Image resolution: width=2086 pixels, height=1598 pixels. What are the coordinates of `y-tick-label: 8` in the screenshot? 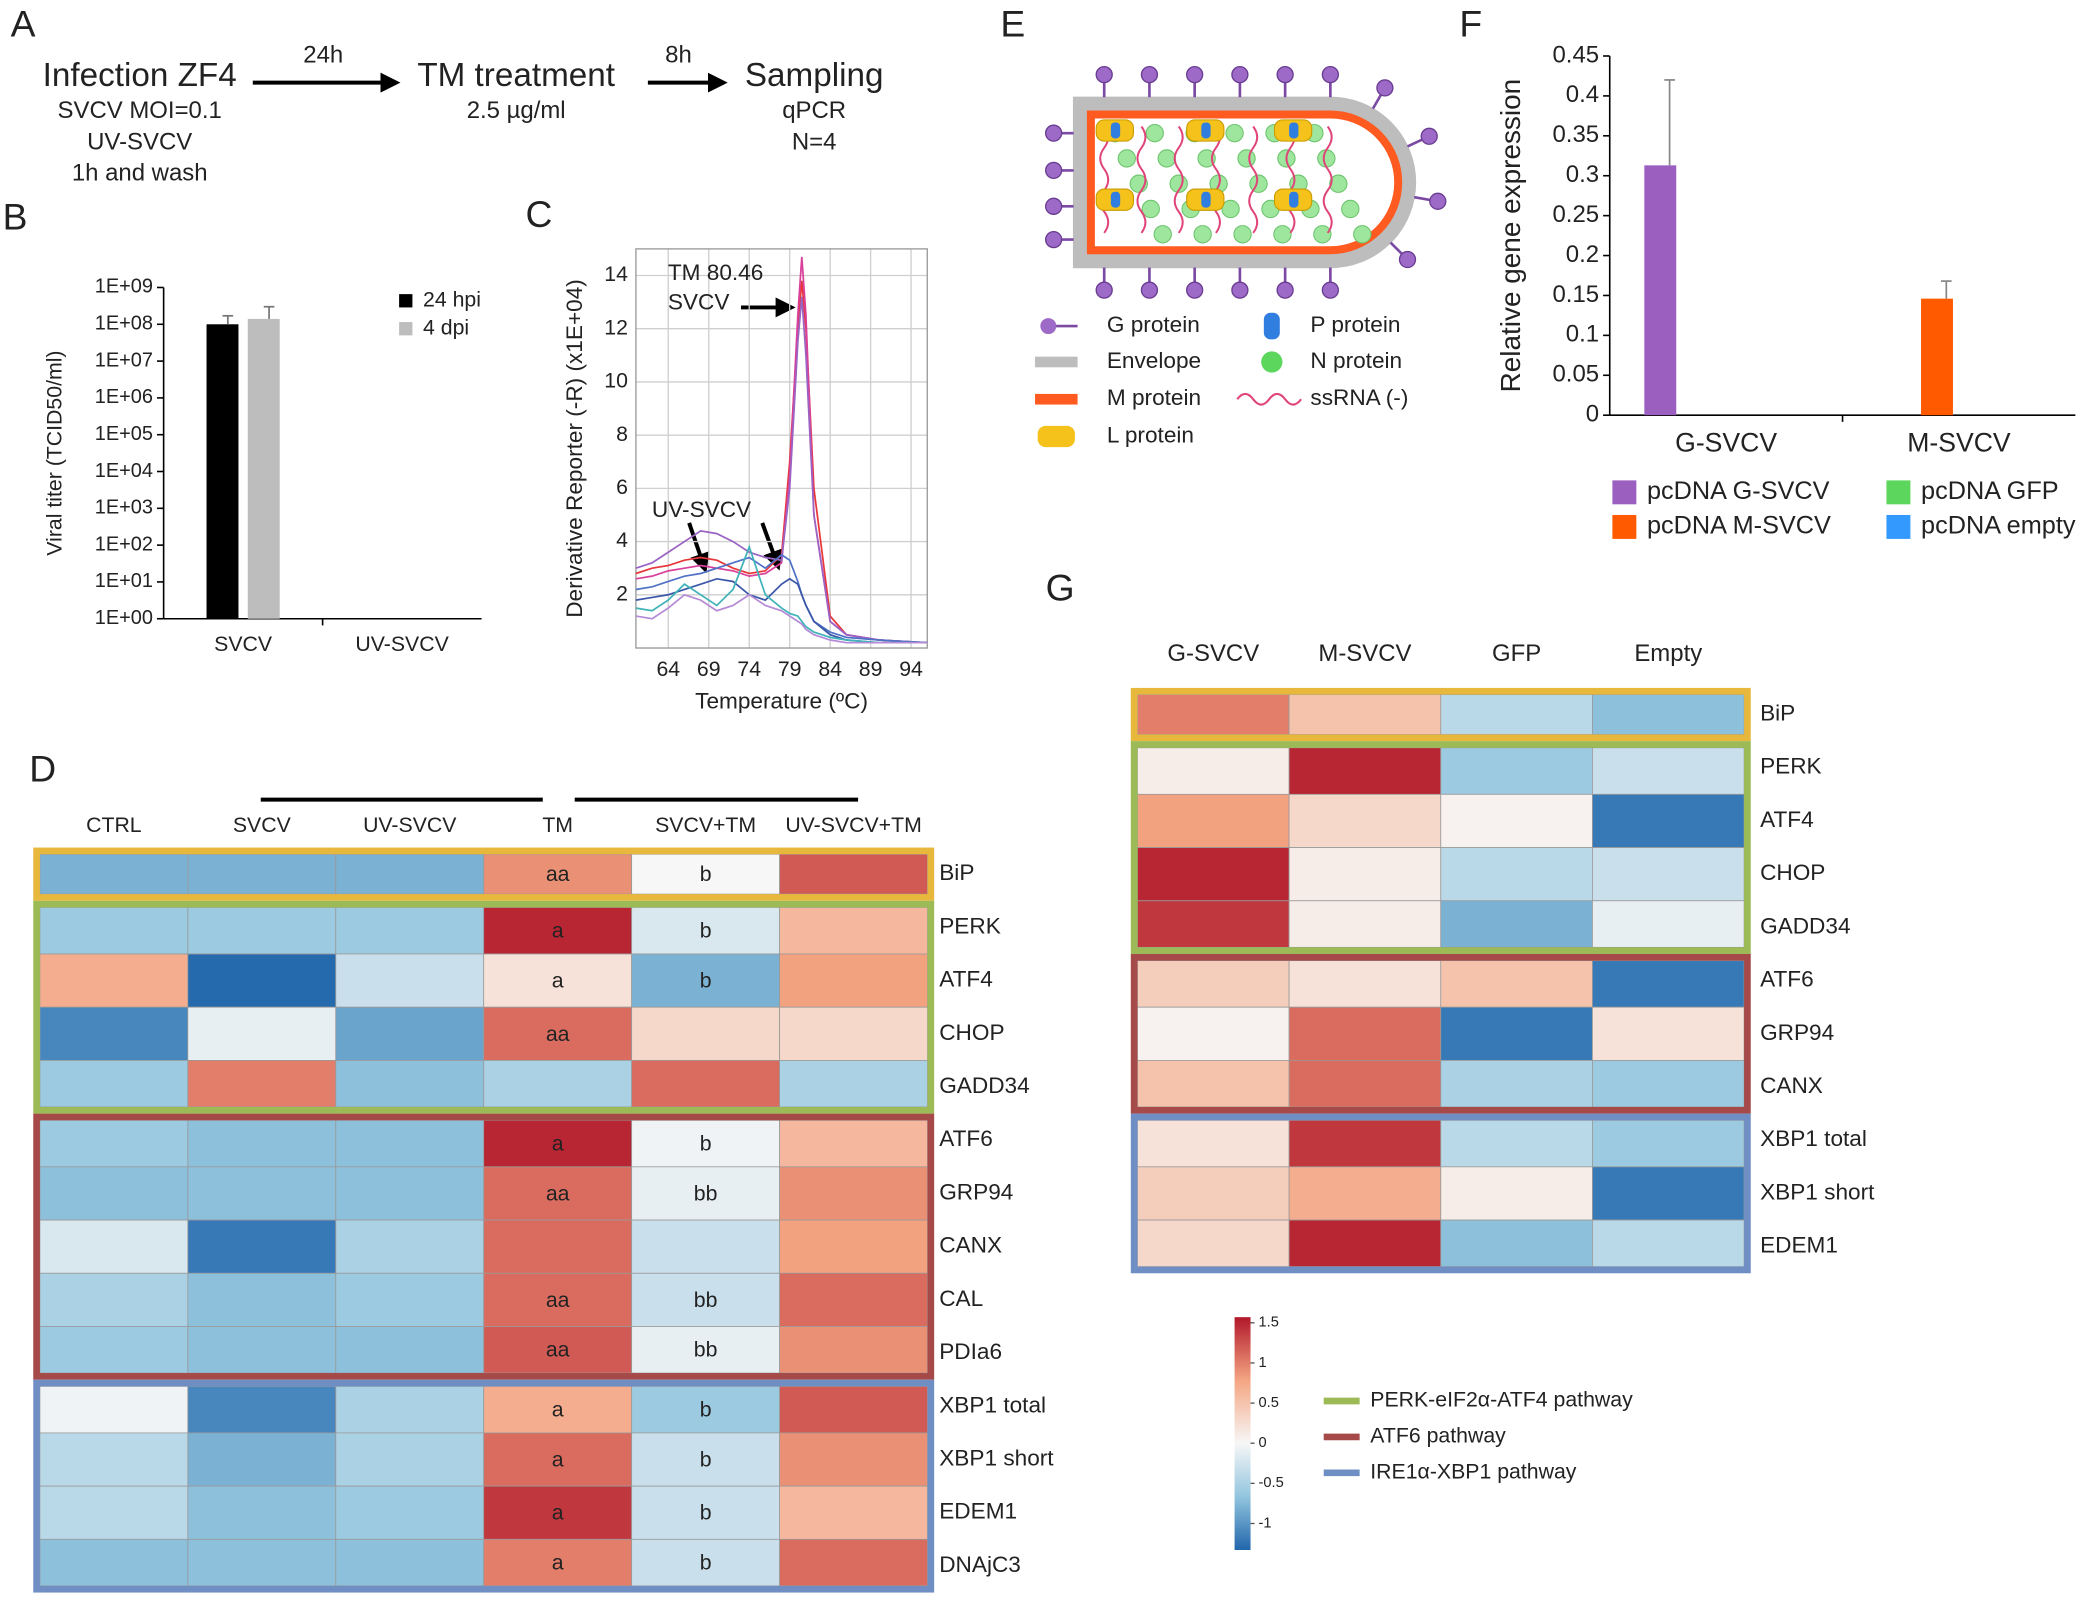 It's located at (622, 434).